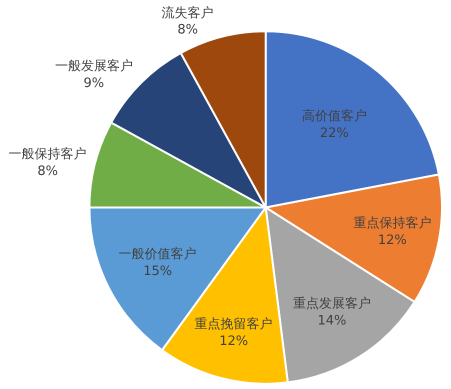 Image resolution: width=451 pixels, height=389 pixels. I want to click on data-label: 14%, so click(332, 320).